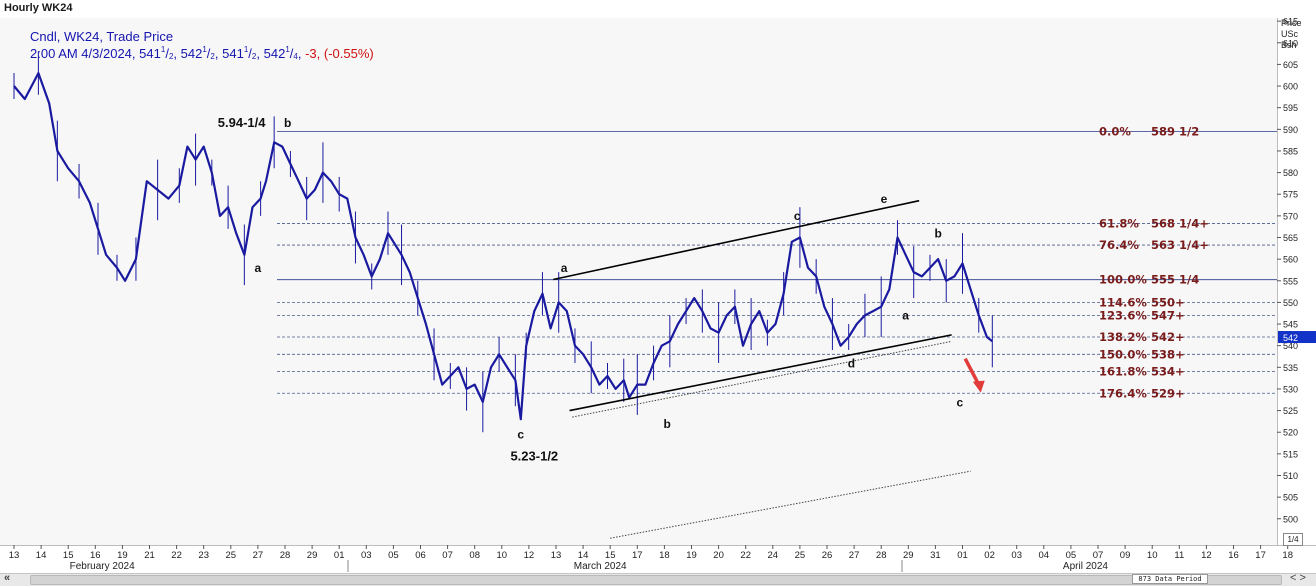 The height and width of the screenshot is (586, 1316). Describe the element at coordinates (242, 122) in the screenshot. I see `wave-label: 5.94-1/4` at that location.